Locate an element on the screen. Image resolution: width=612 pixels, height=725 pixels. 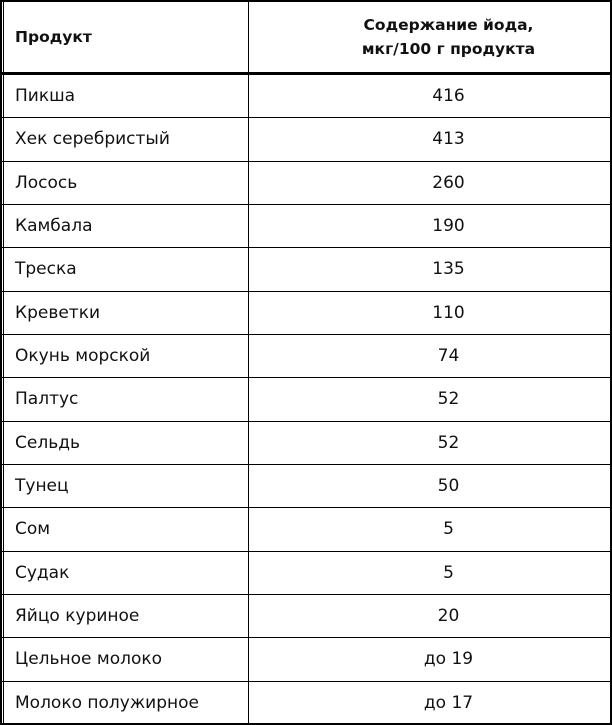
table-row: Палтус 52 is located at coordinates (306, 400).